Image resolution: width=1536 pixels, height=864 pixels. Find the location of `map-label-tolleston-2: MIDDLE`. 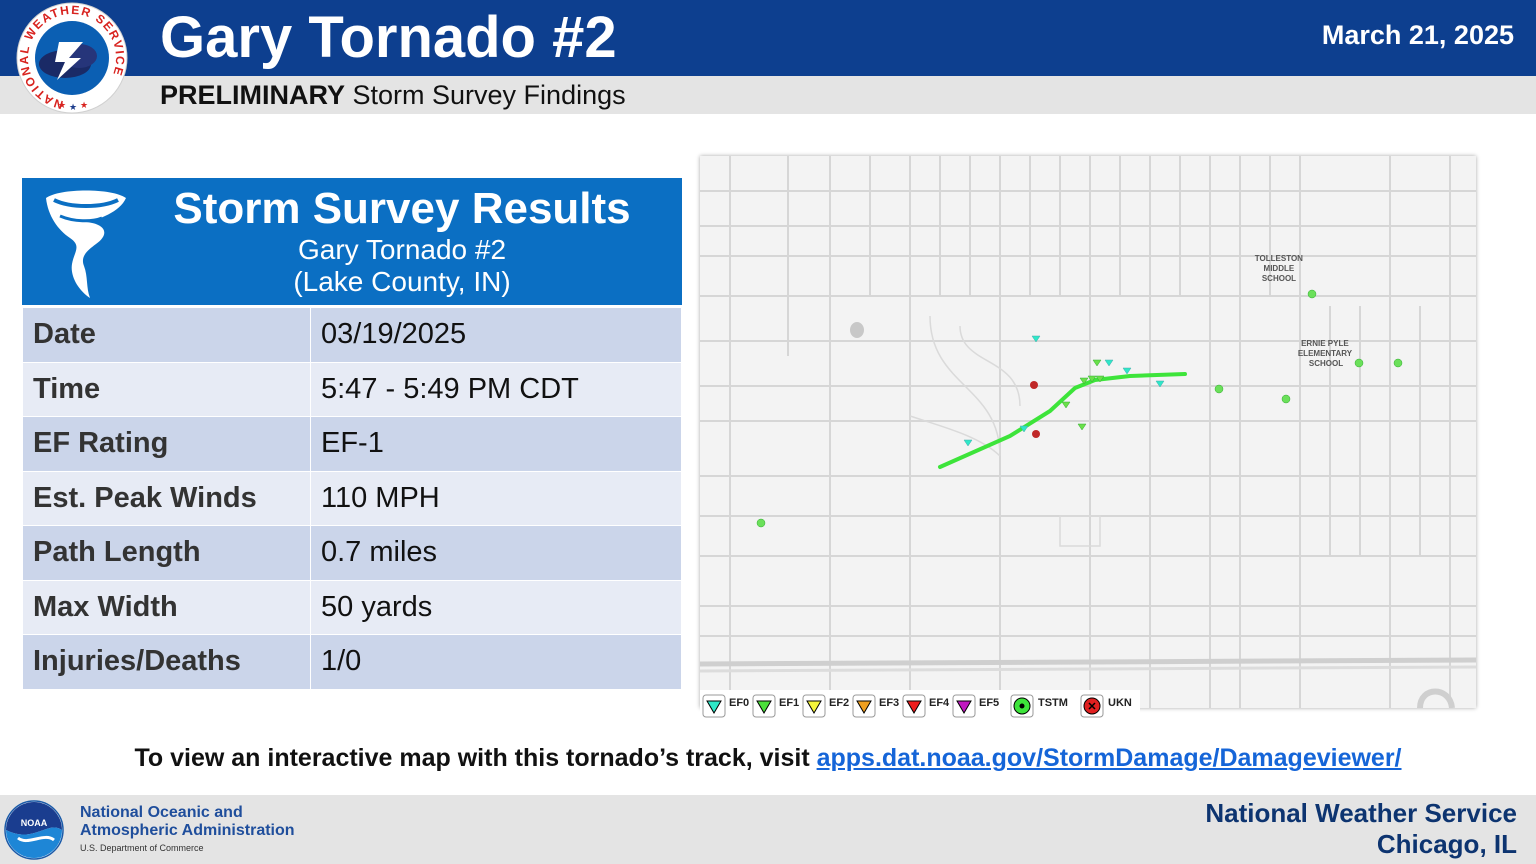

map-label-tolleston-2: MIDDLE is located at coordinates (1279, 268).